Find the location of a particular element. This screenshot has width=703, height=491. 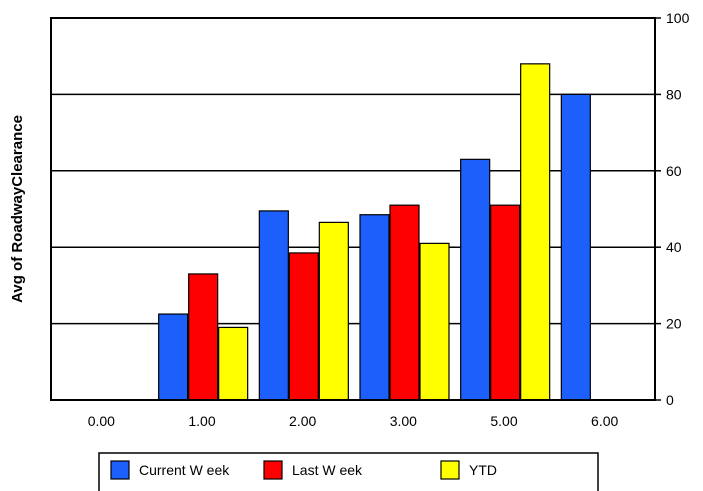

x-tick-label: 5.00 is located at coordinates (503, 421).